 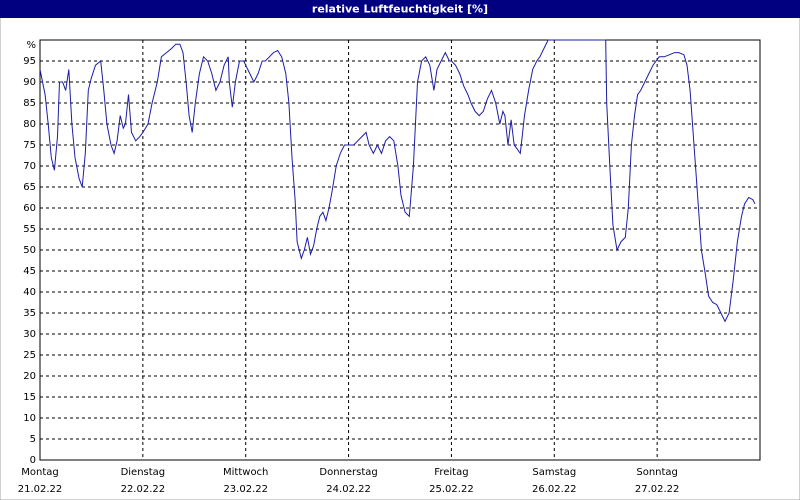 What do you see at coordinates (29, 61) in the screenshot?
I see `y-tick-label: 95` at bounding box center [29, 61].